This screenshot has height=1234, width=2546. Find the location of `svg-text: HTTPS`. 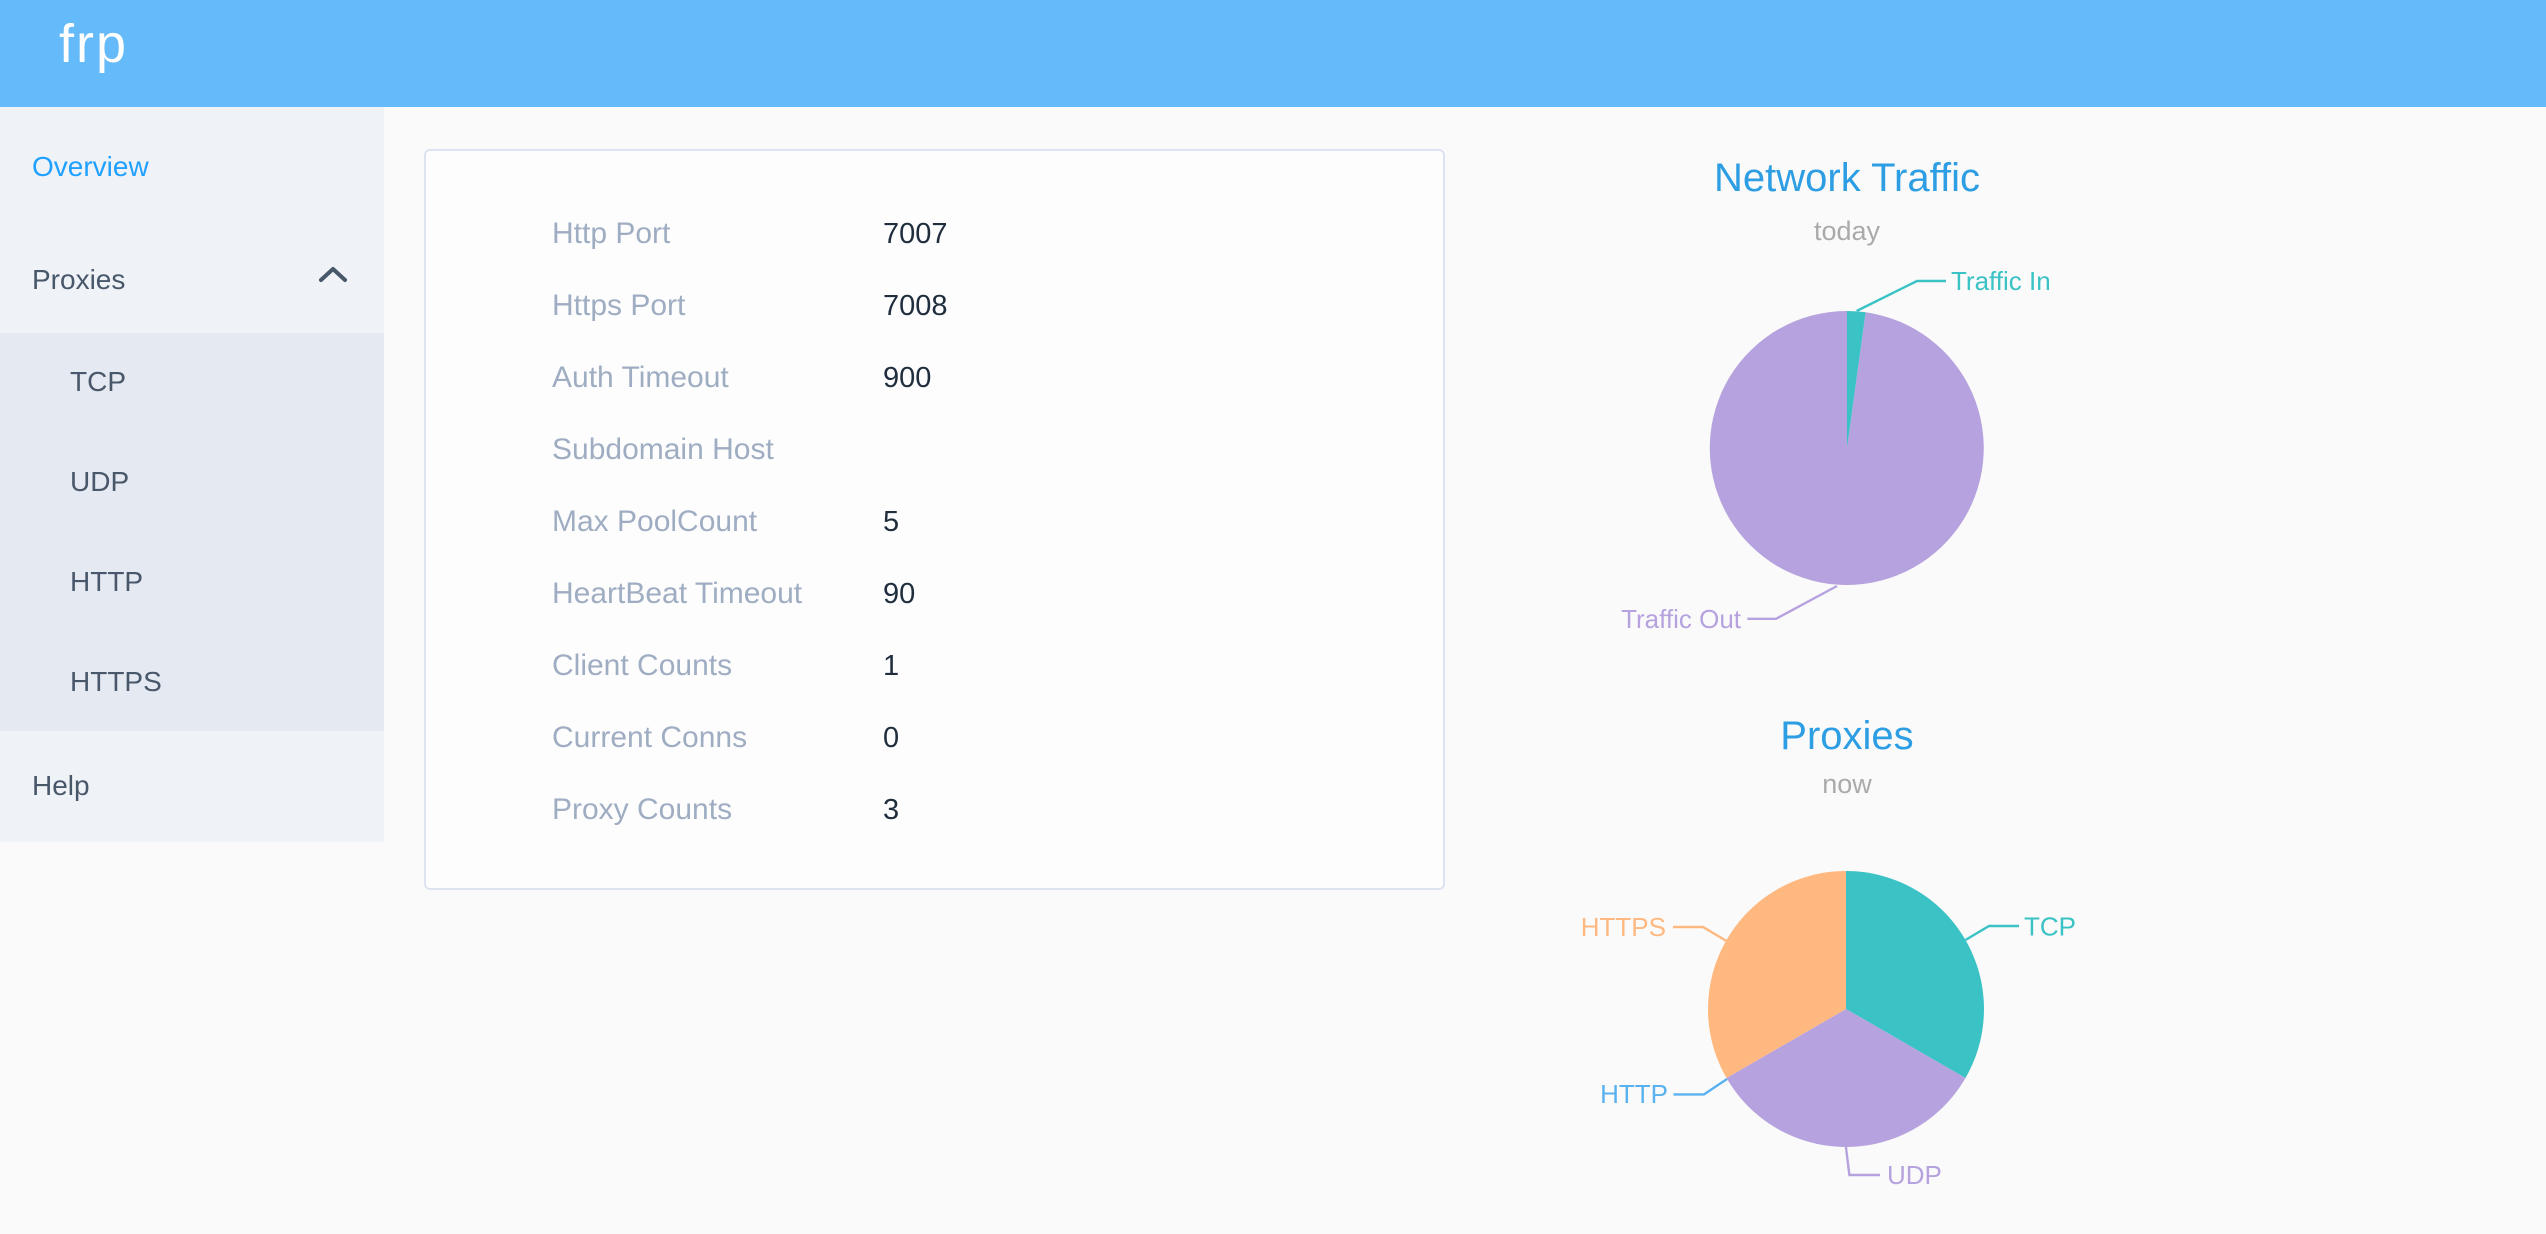

svg-text: HTTPS is located at coordinates (1623, 927).